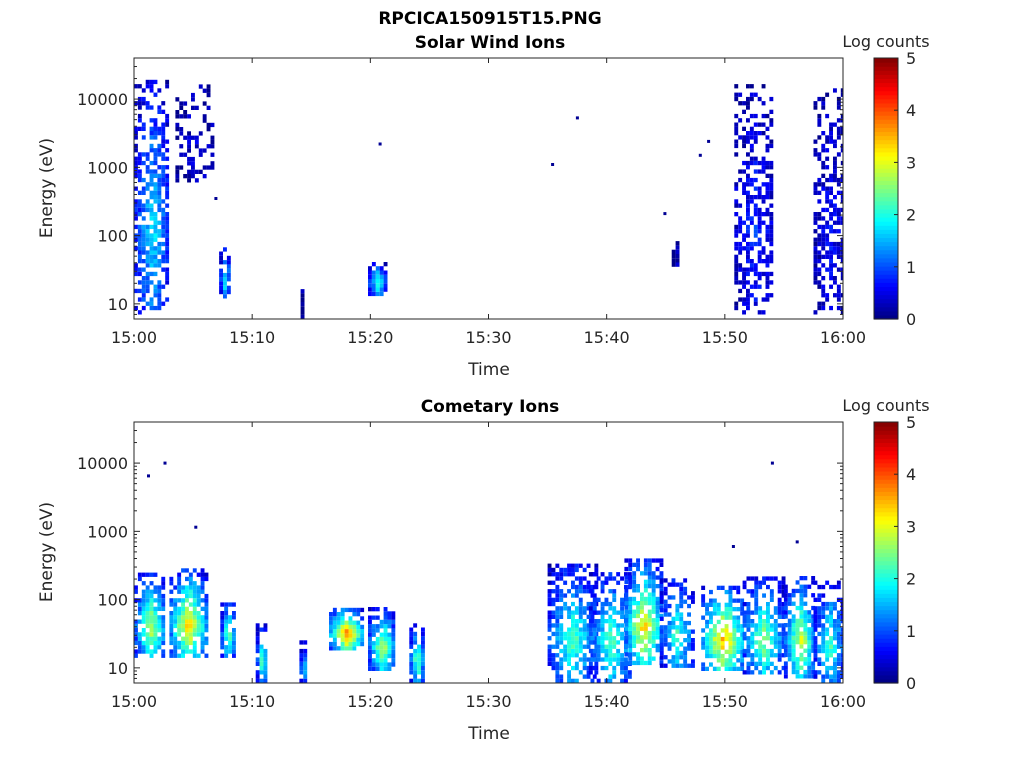 Image resolution: width=1024 pixels, height=768 pixels. I want to click on colorbar-tick-label: 0, so click(911, 319).